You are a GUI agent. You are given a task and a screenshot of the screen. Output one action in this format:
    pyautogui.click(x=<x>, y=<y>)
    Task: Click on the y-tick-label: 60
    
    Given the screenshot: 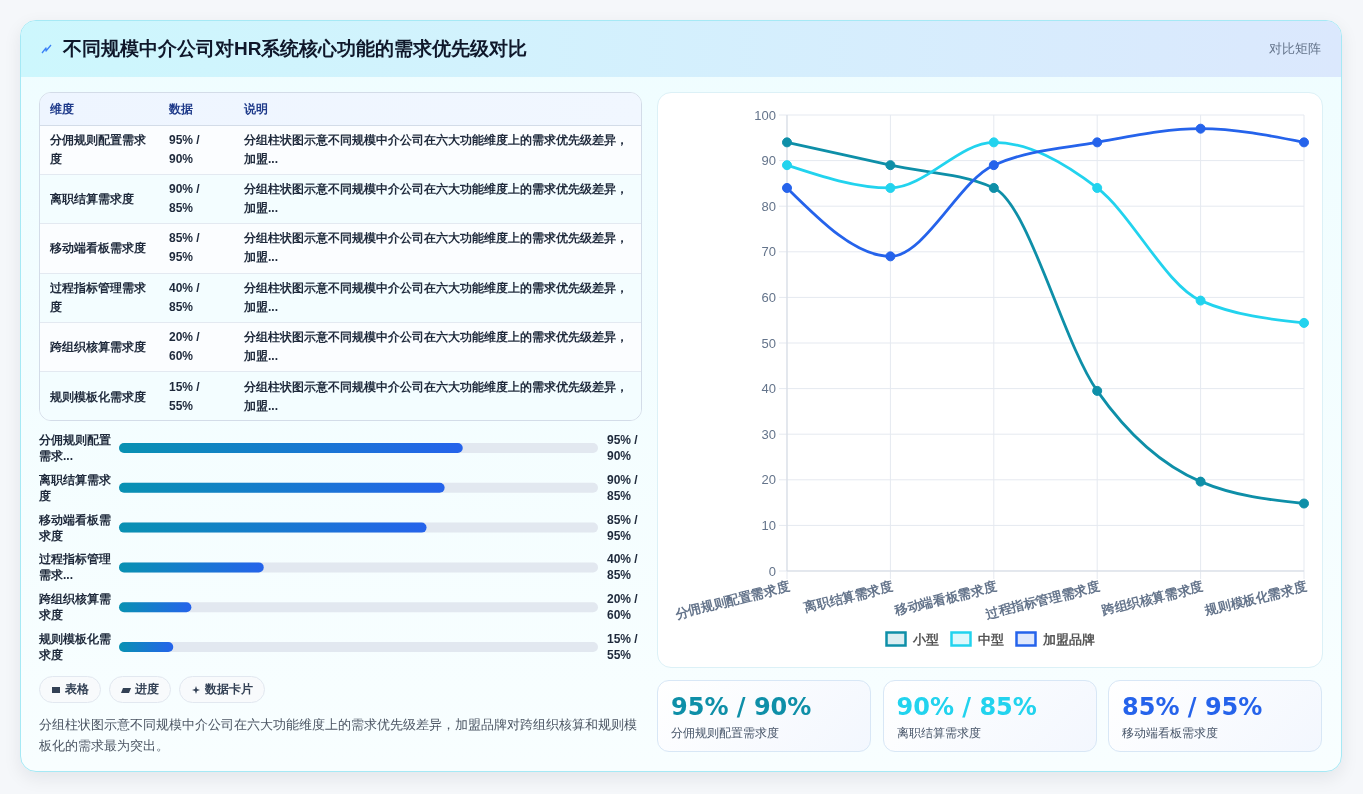 What is the action you would take?
    pyautogui.click(x=768, y=297)
    